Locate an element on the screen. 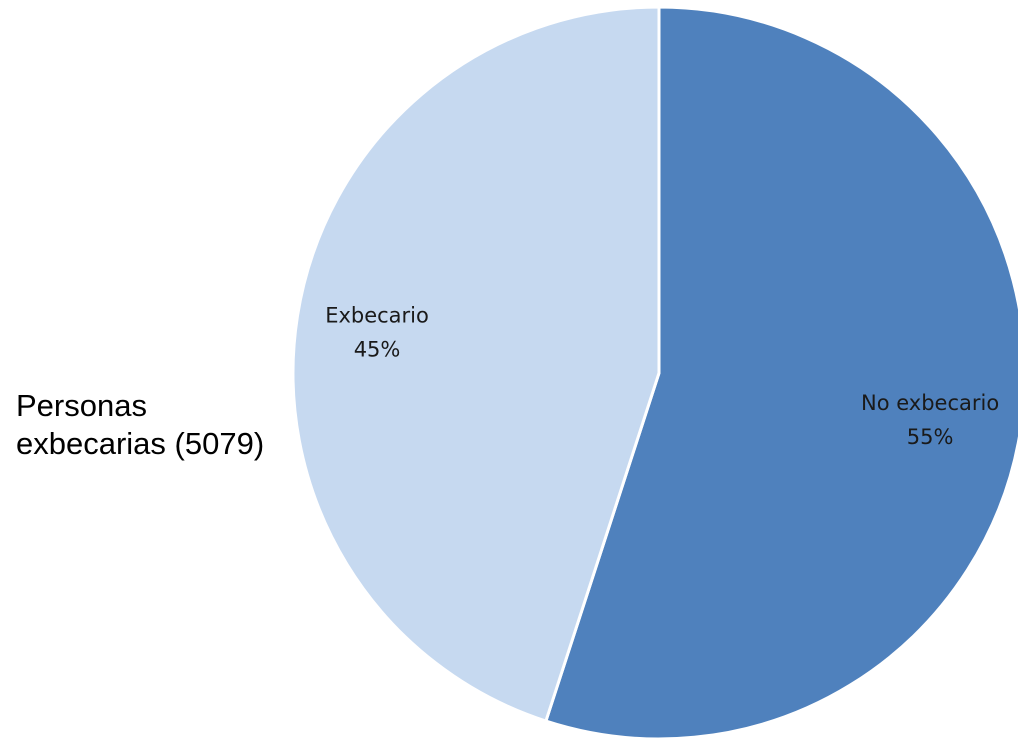 The width and height of the screenshot is (1018, 743). chart-side-title: Personas exbecarias (5079) is located at coordinates (140, 425).